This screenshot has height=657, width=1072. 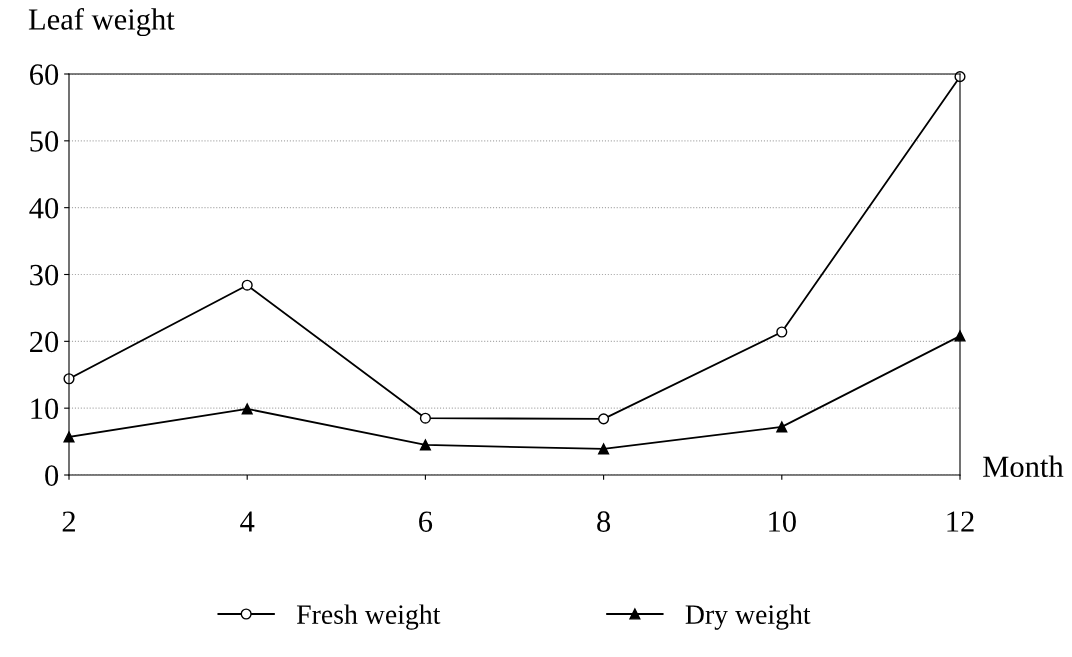 What do you see at coordinates (68, 521) in the screenshot?
I see `x-tick-label: 2` at bounding box center [68, 521].